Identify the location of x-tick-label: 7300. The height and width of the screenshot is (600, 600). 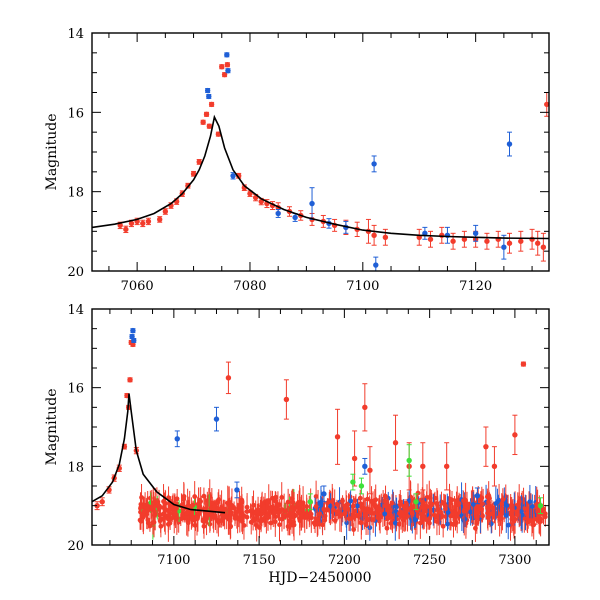
(514, 560).